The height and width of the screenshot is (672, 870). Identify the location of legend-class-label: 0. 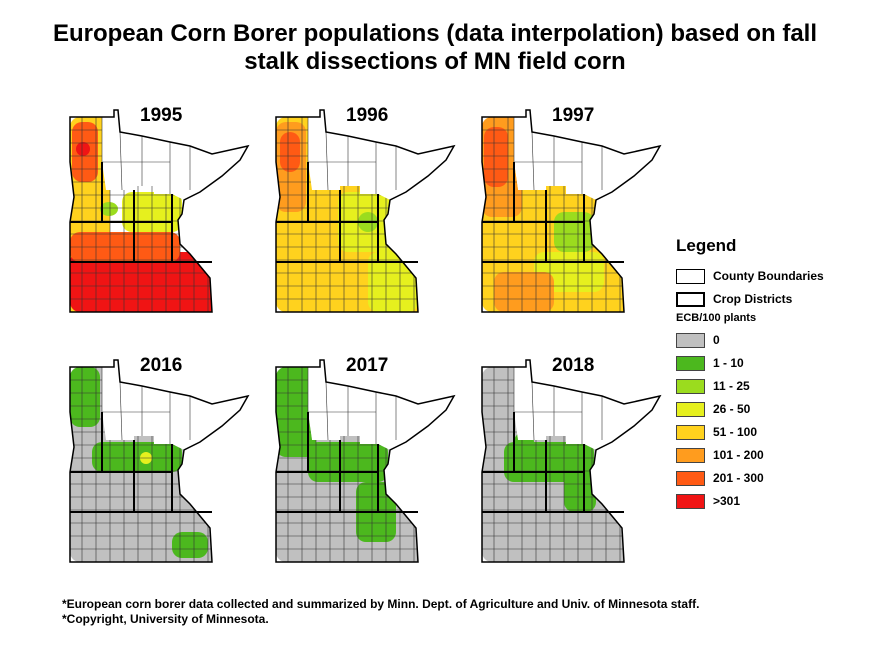
(716, 340).